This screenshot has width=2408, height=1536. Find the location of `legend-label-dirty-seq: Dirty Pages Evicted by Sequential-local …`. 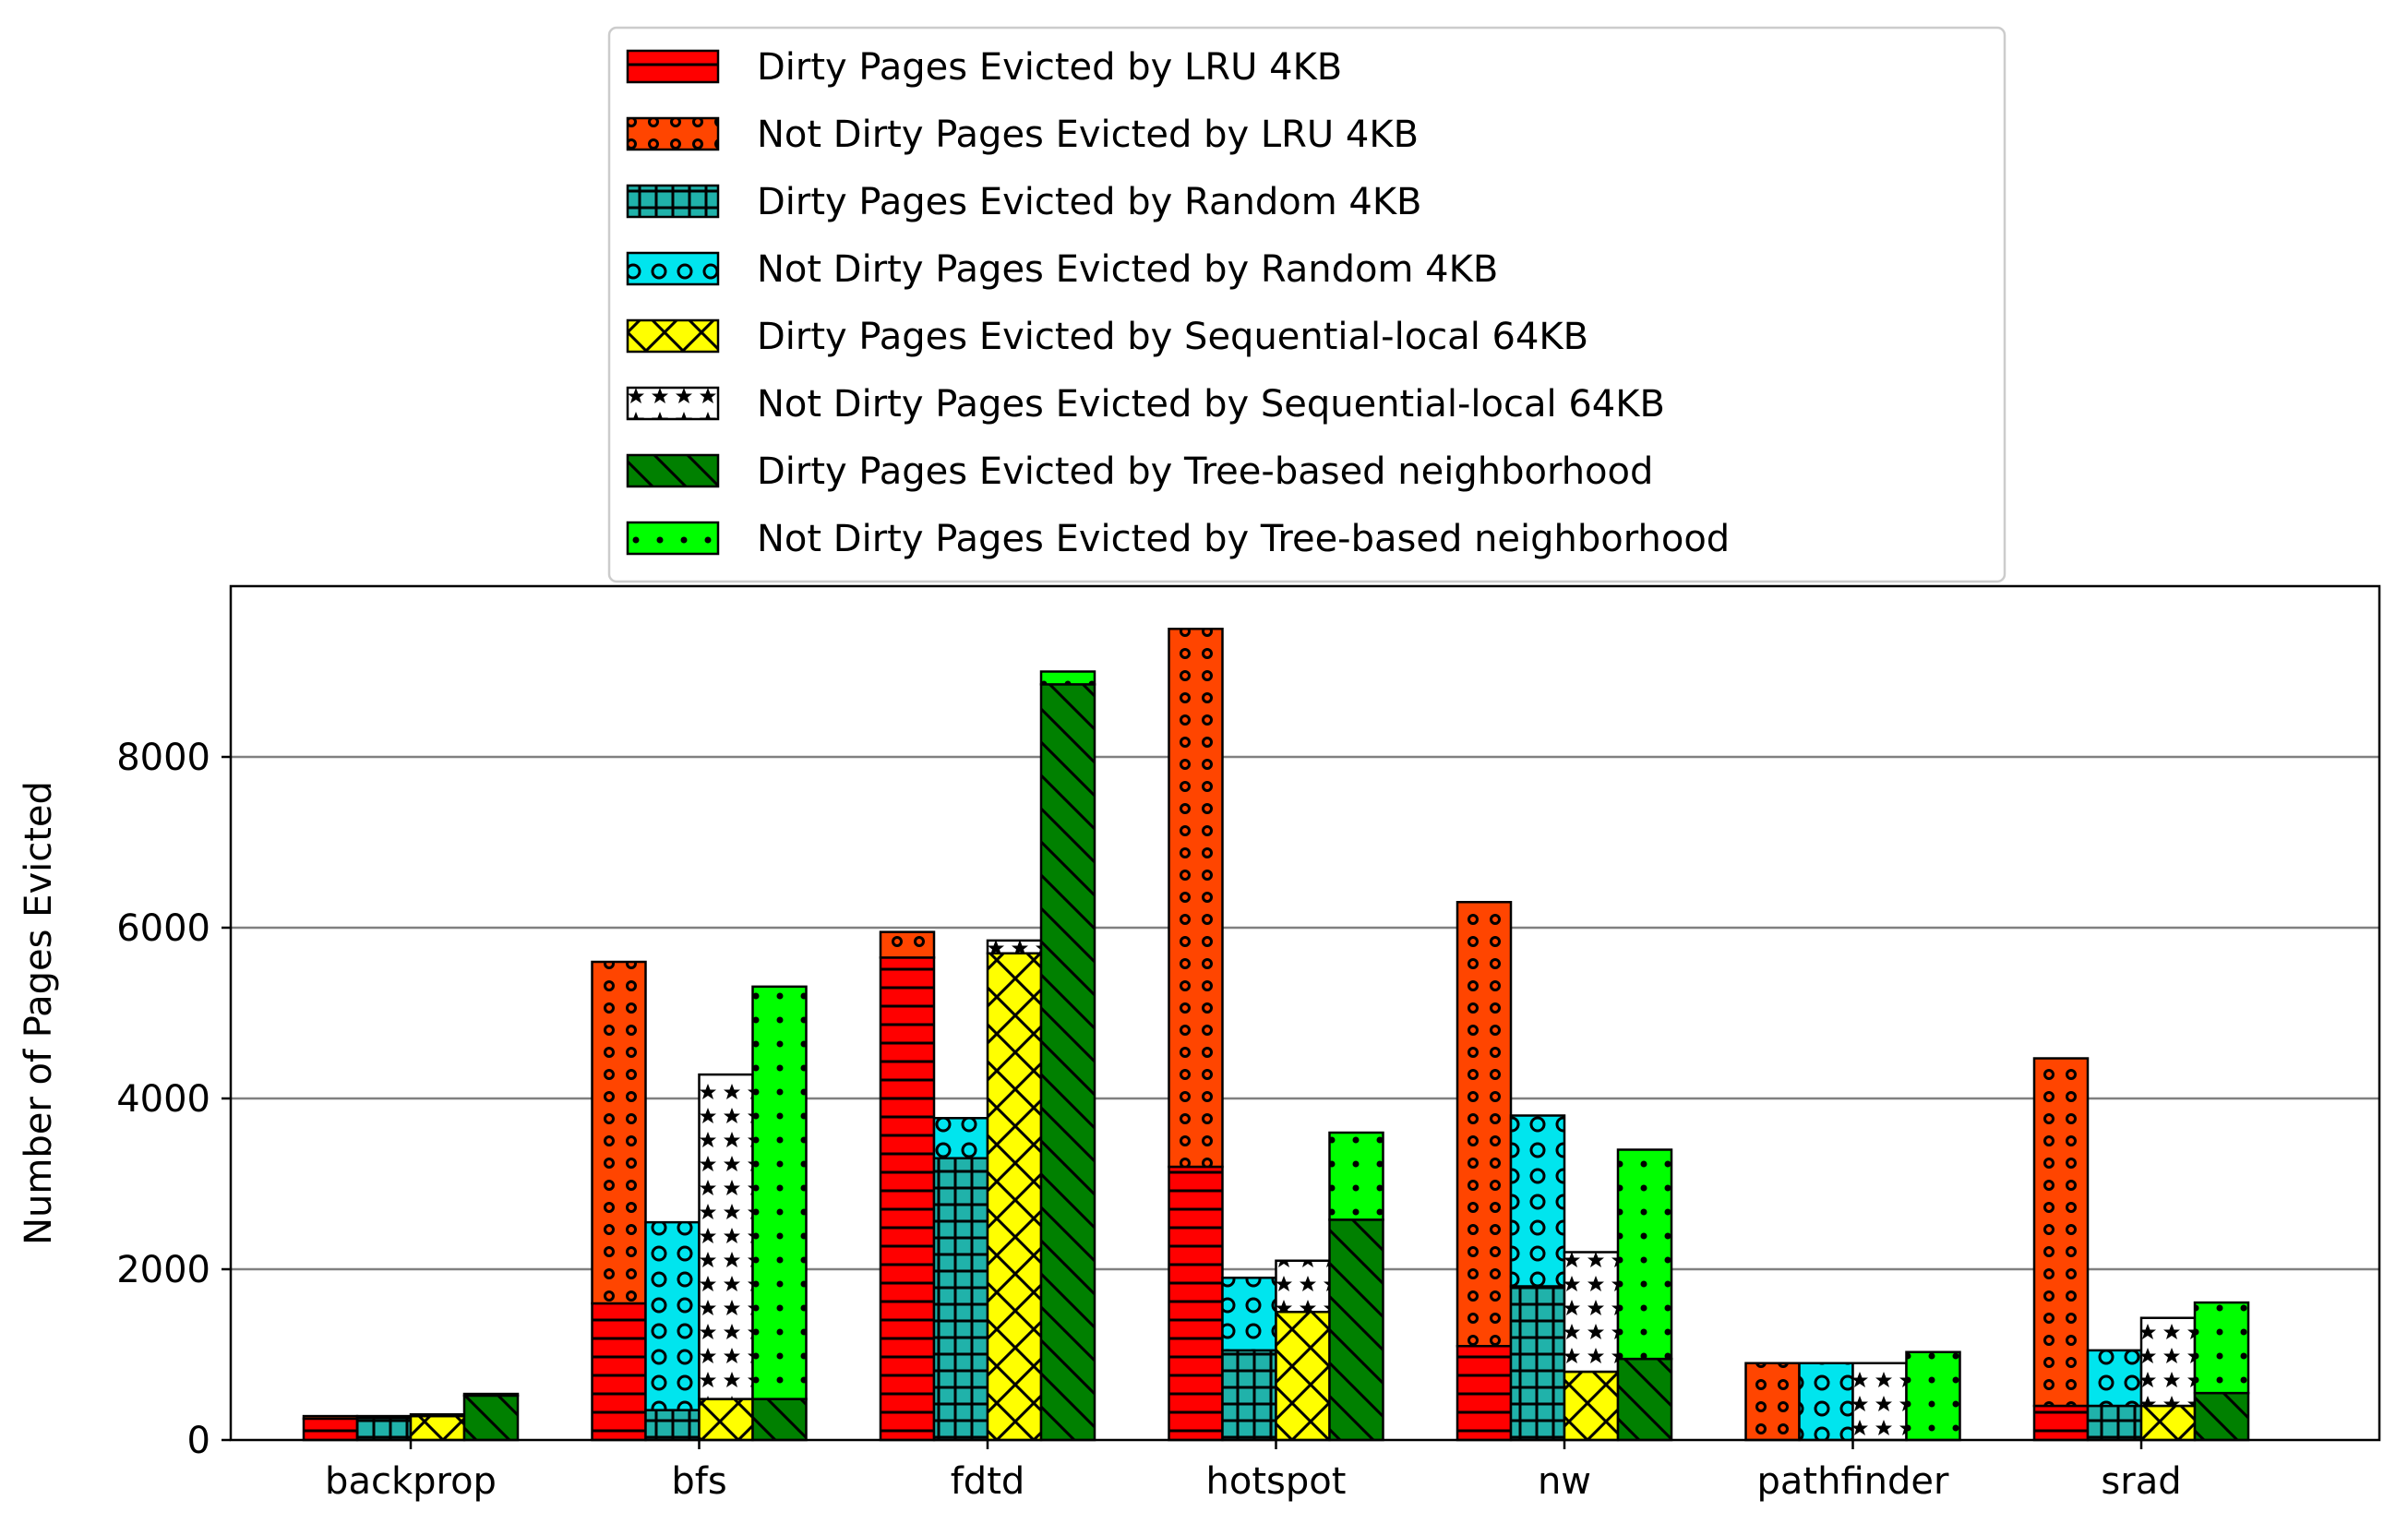

legend-label-dirty-seq: Dirty Pages Evicted by Sequential-local … is located at coordinates (1172, 337).